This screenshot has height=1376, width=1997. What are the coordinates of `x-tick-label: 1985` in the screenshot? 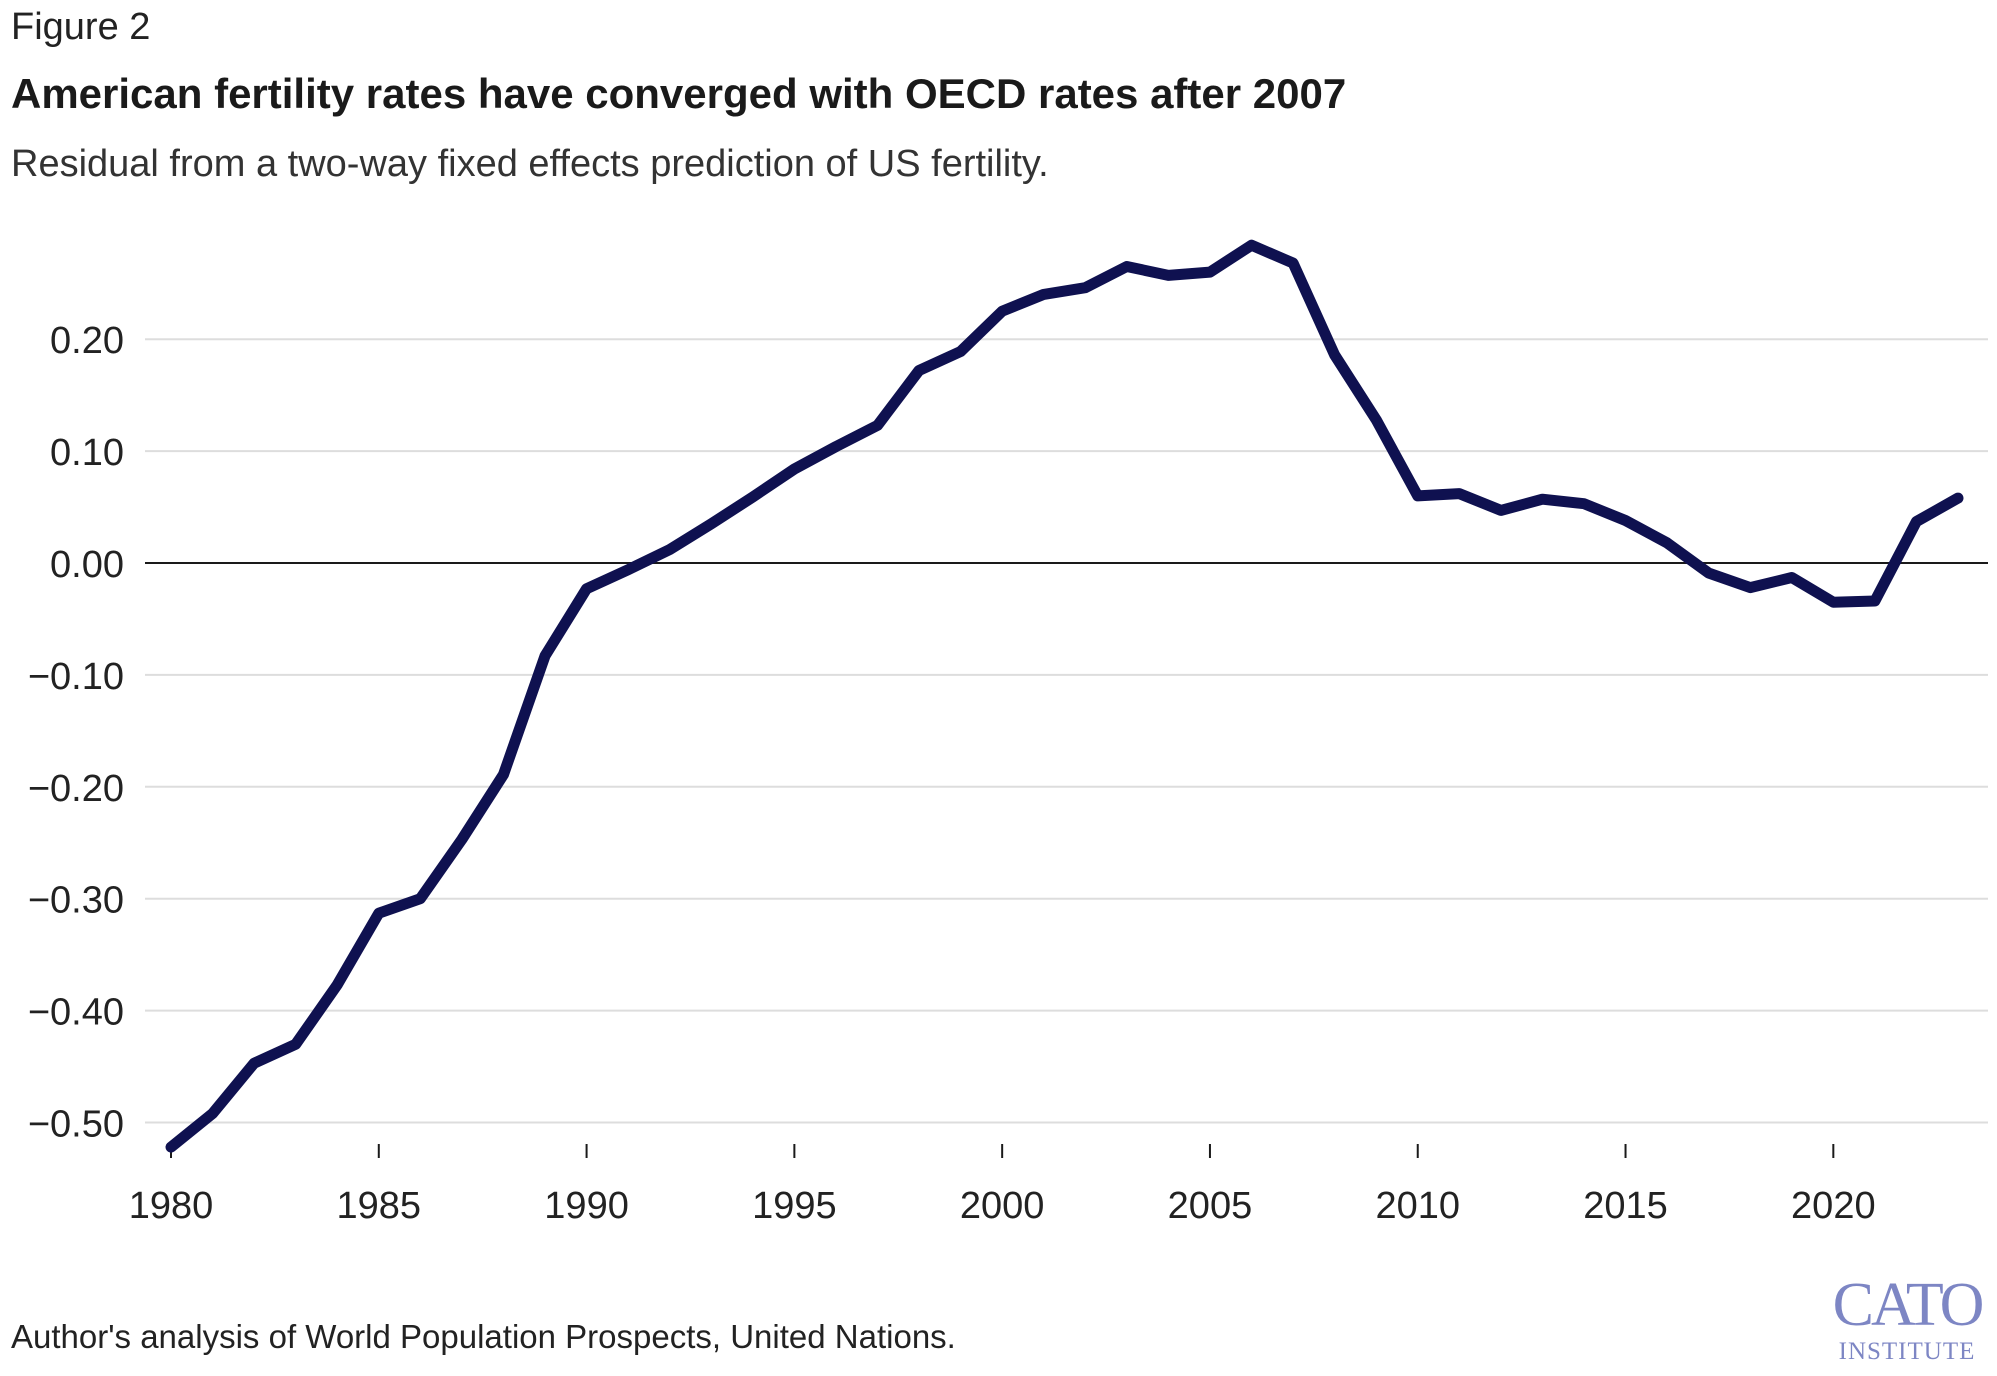 It's located at (379, 1206).